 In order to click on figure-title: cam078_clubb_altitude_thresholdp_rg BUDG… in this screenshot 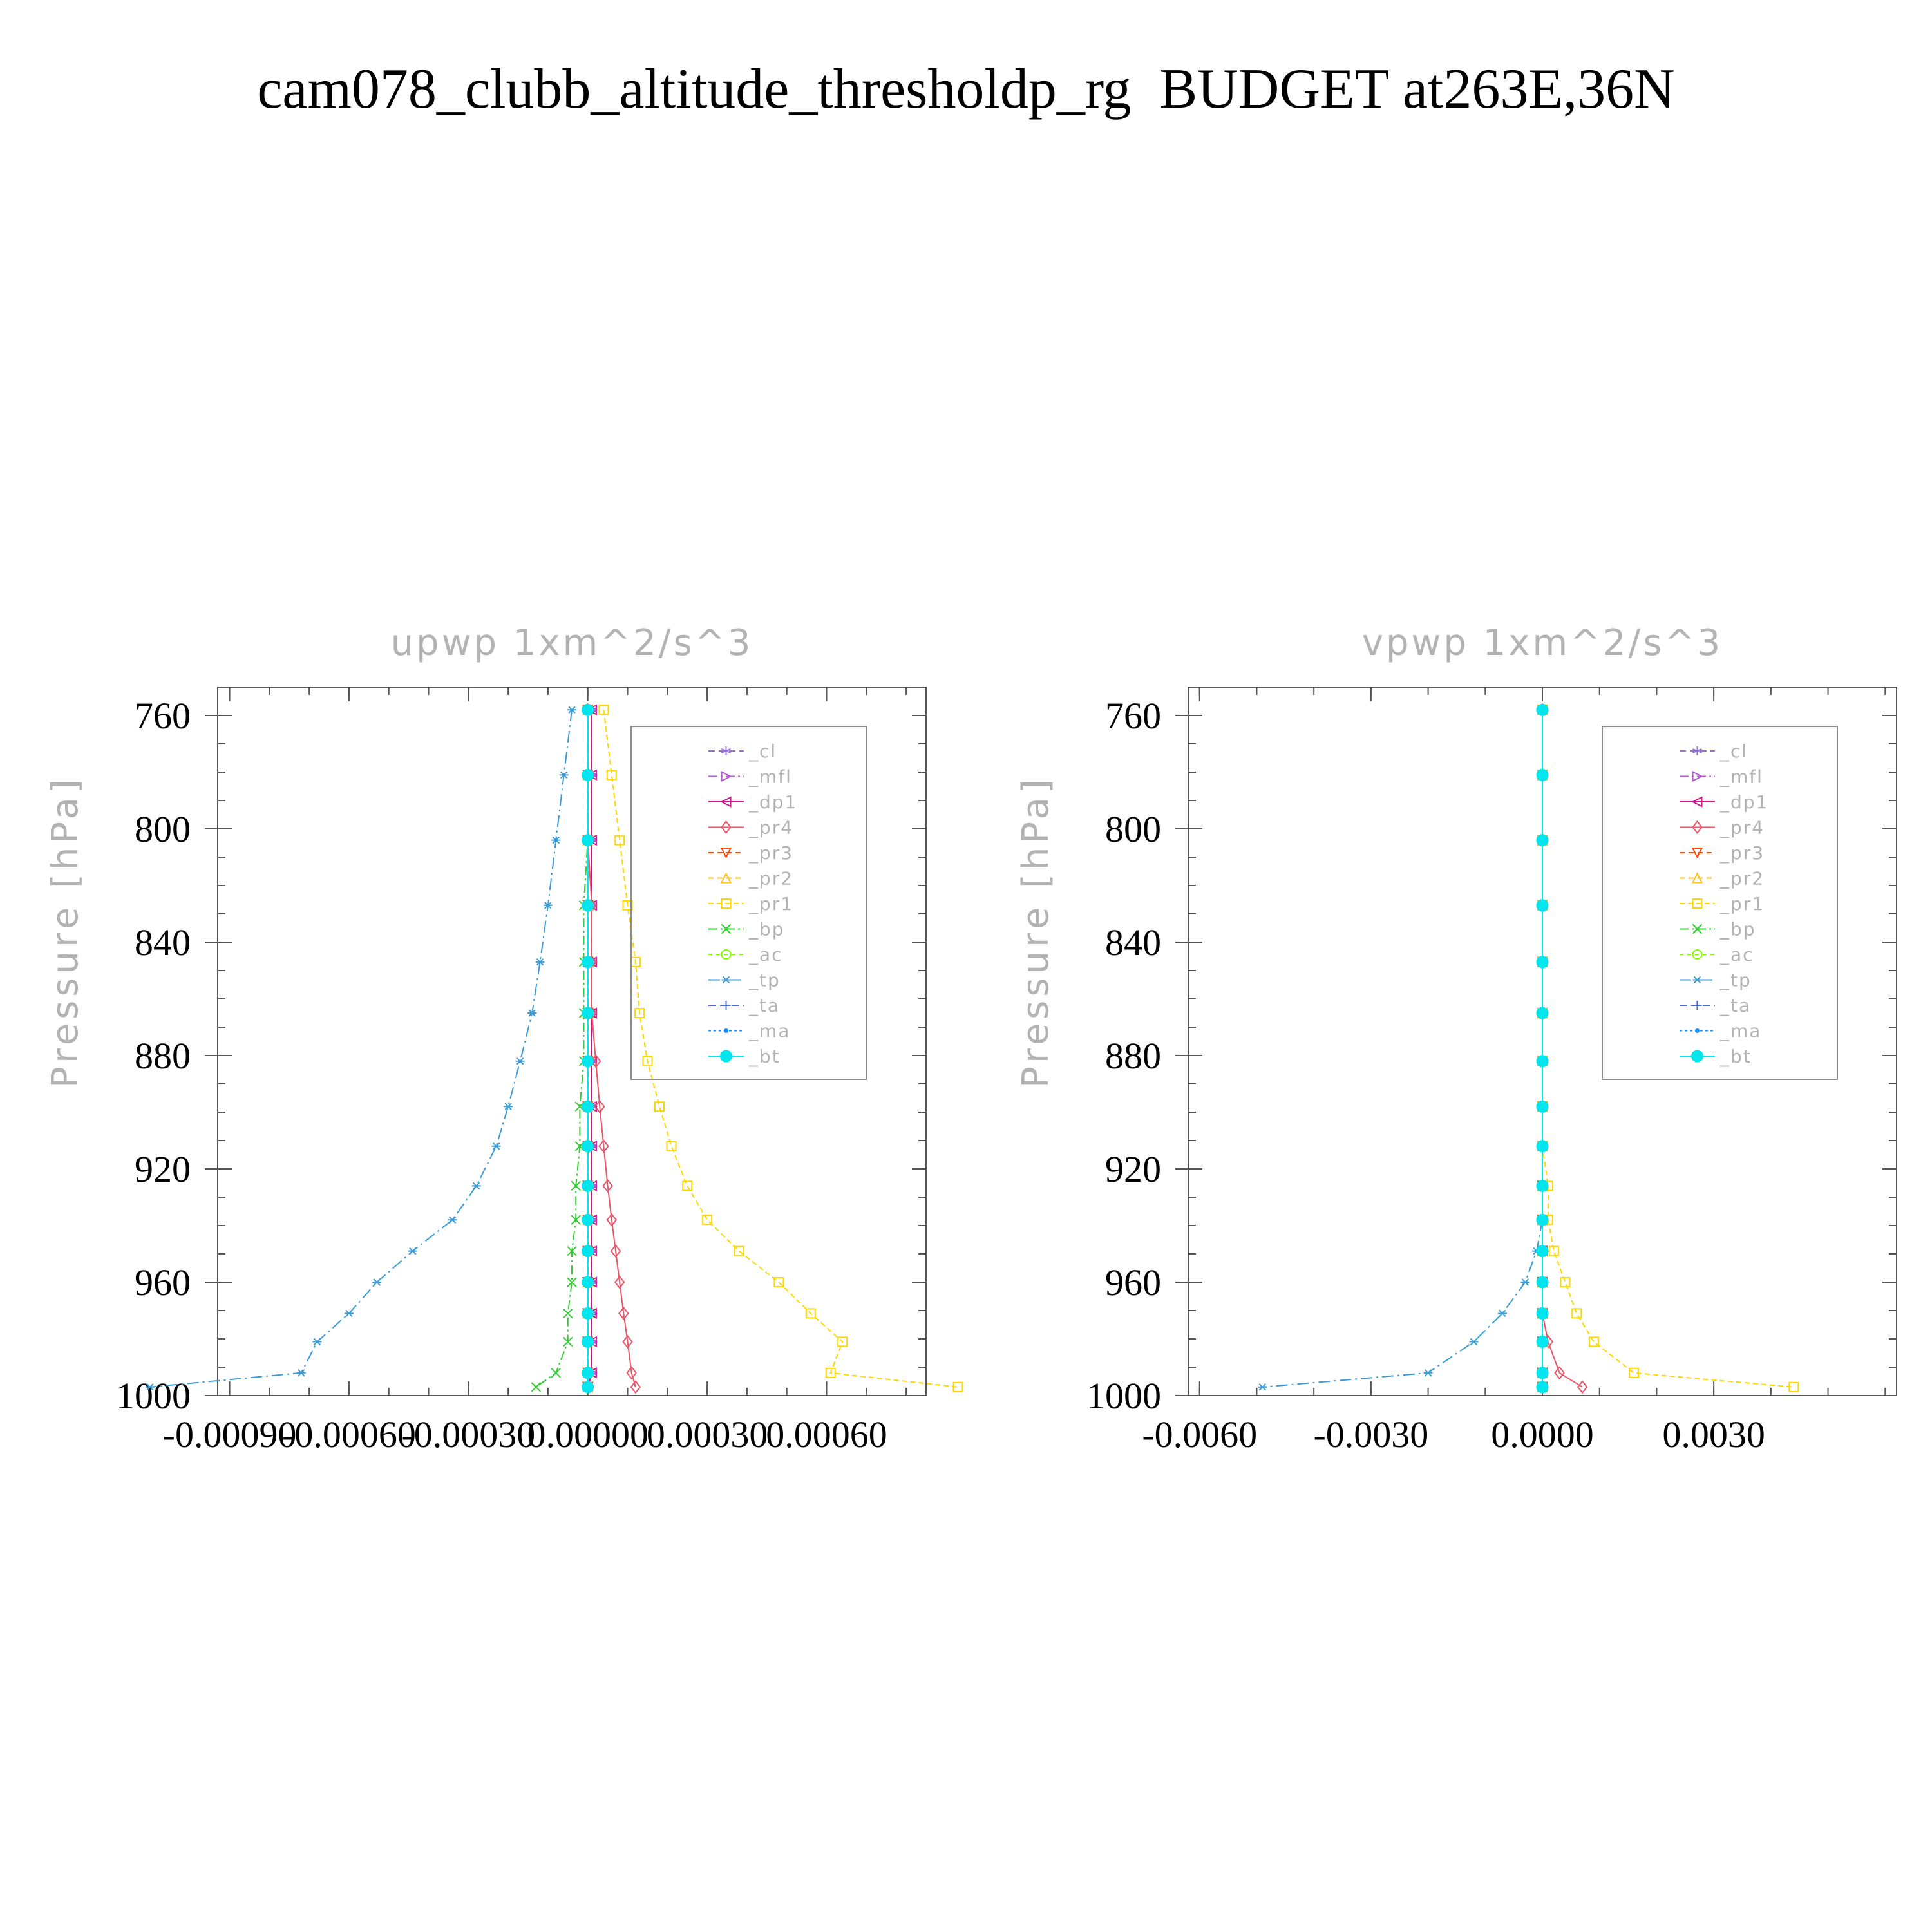, I will do `click(966, 89)`.